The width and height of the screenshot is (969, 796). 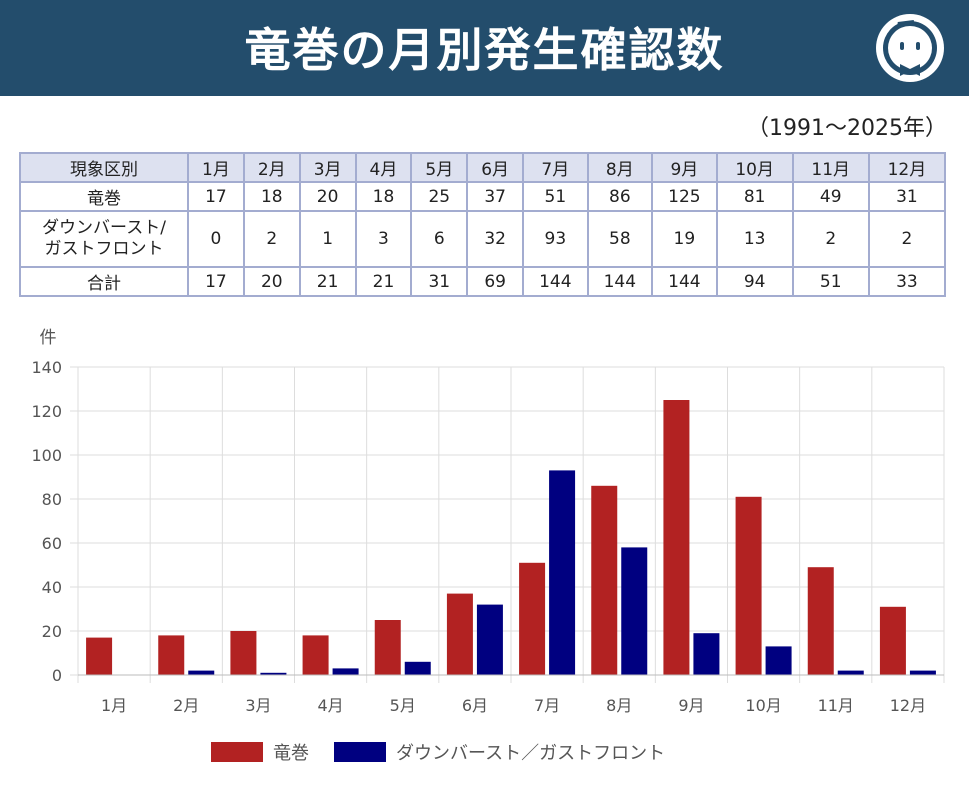 What do you see at coordinates (754, 167) in the screenshot?
I see `table-header-cell: 10月` at bounding box center [754, 167].